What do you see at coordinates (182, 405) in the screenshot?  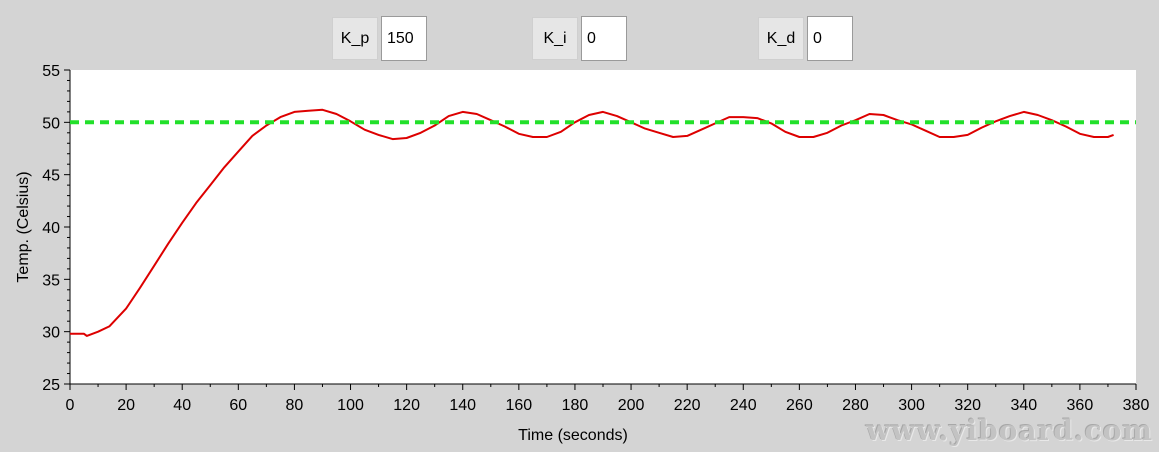 I see `x-tick-label: 40` at bounding box center [182, 405].